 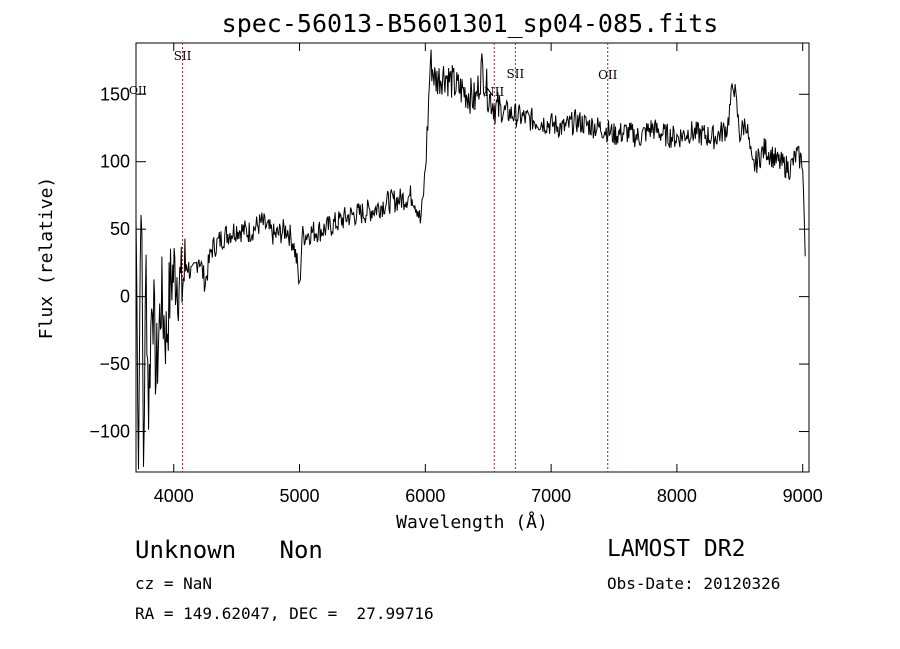 I want to click on x-tick-label: 4000, so click(x=174, y=496).